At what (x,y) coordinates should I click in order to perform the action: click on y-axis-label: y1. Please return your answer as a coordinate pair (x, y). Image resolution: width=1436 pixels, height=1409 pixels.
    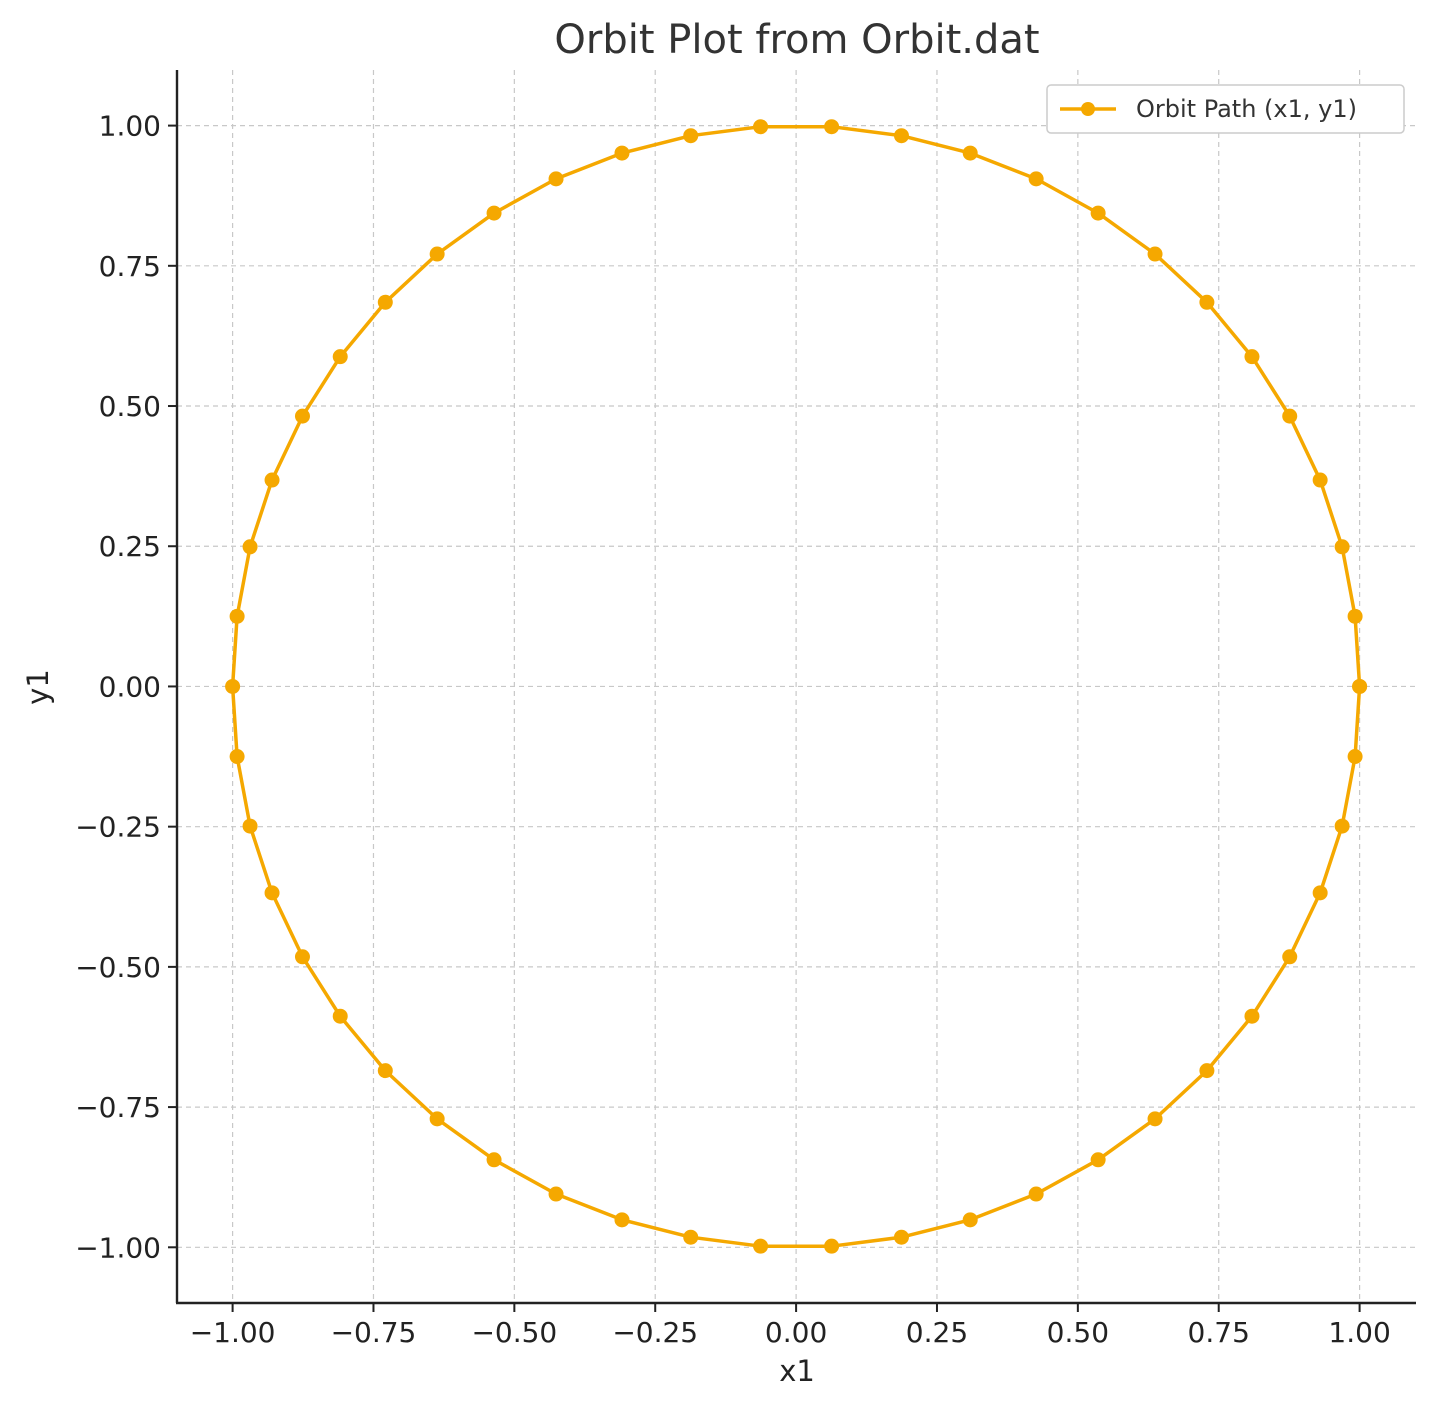
    Looking at the image, I should click on (38, 687).